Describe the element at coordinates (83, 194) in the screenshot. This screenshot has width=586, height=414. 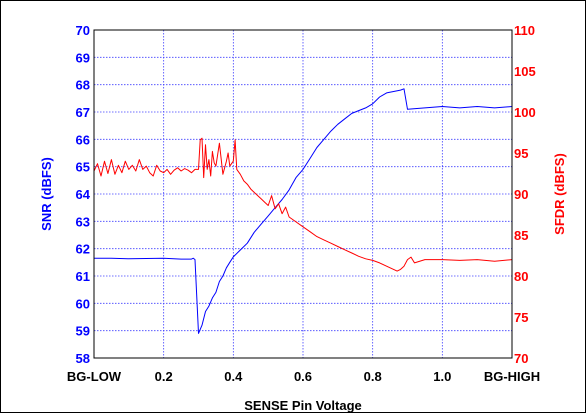
I see `y-left-tick-label: 64` at that location.